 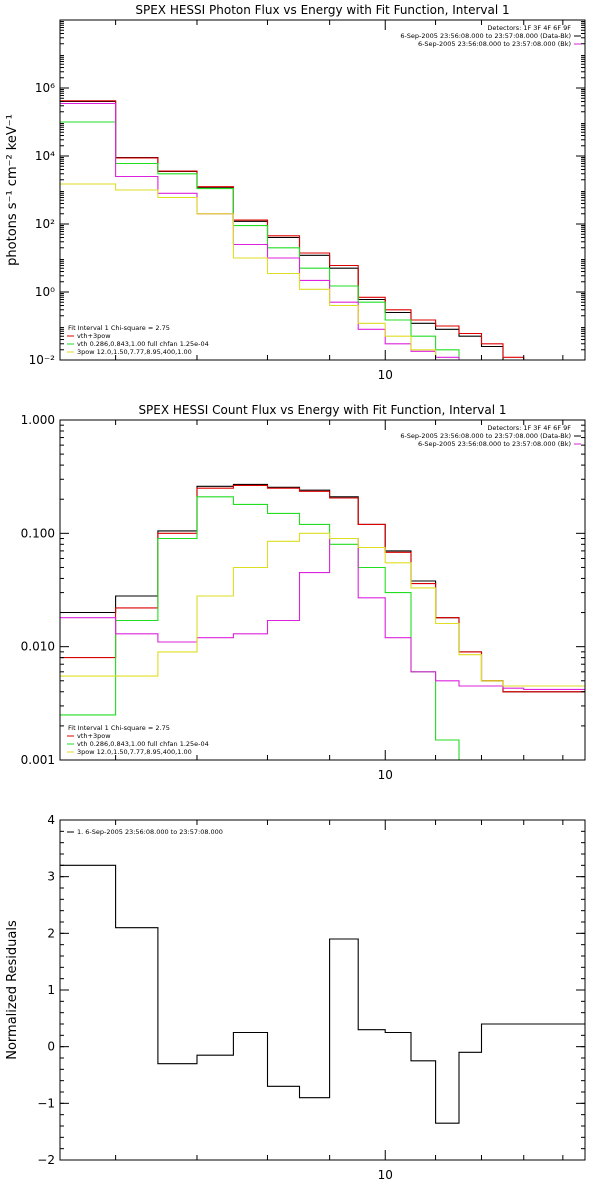 What do you see at coordinates (45, 88) in the screenshot?
I see `y-tick-label: 10⁶` at bounding box center [45, 88].